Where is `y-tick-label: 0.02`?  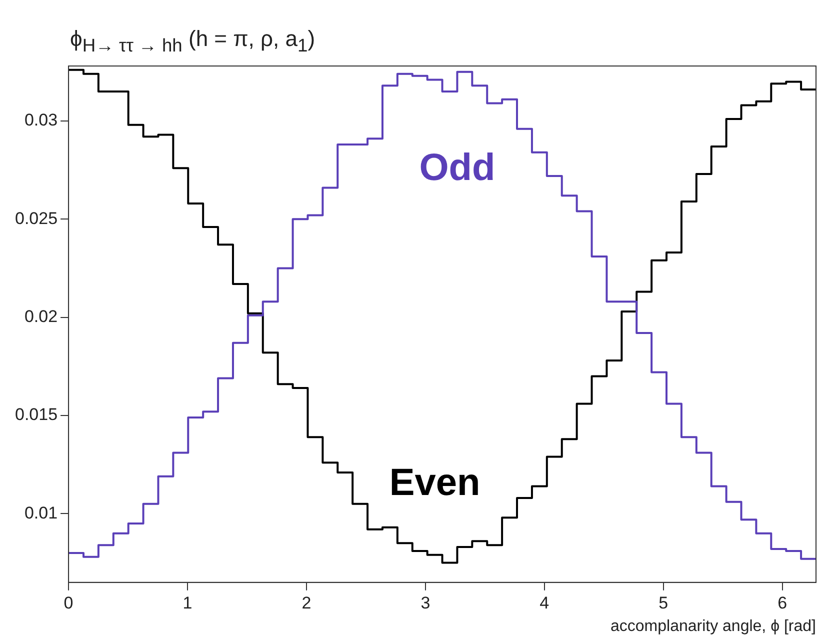
y-tick-label: 0.02 is located at coordinates (41, 316).